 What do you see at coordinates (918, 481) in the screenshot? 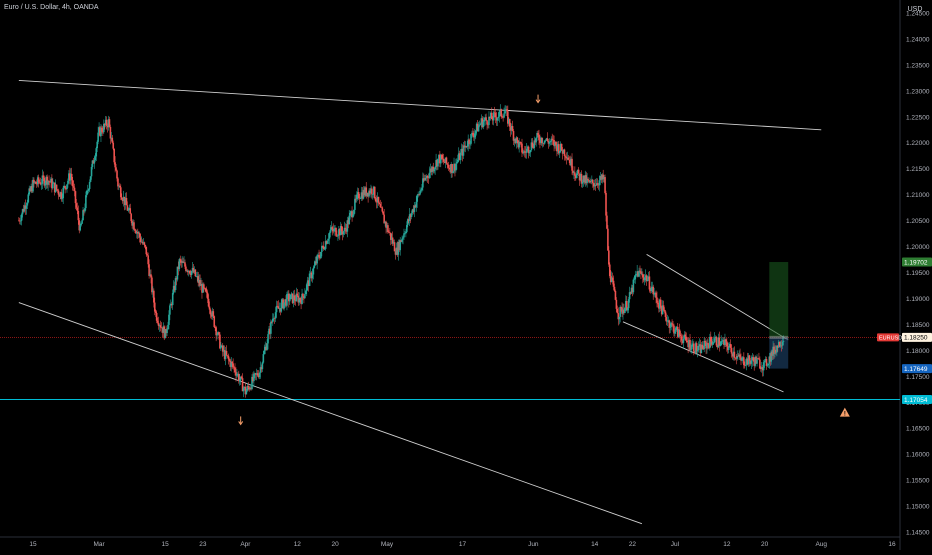
I see `y-tick-label: 1.15500` at bounding box center [918, 481].